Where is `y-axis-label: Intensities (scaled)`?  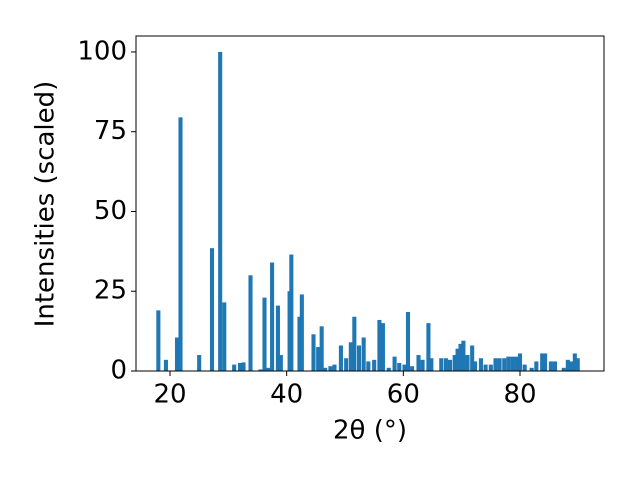
y-axis-label: Intensities (scaled) is located at coordinates (46, 204).